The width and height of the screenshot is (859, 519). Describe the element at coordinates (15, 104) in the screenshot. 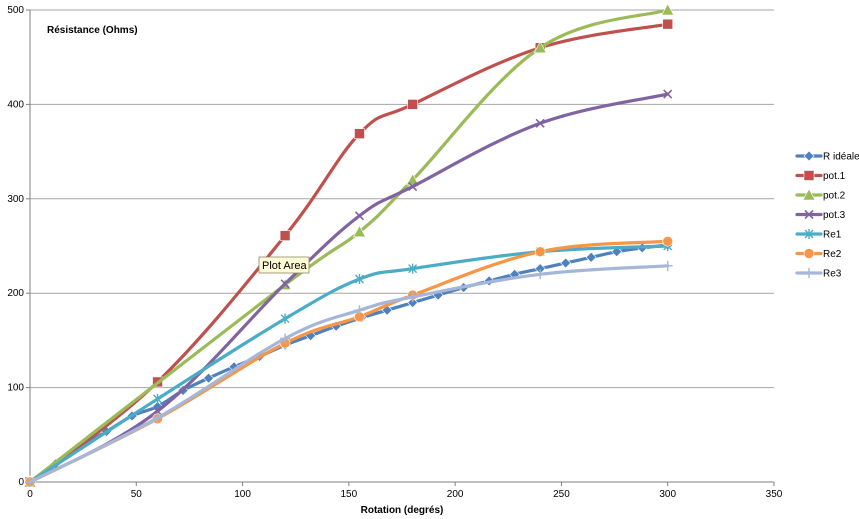

I see `y-tick-label: 400` at that location.